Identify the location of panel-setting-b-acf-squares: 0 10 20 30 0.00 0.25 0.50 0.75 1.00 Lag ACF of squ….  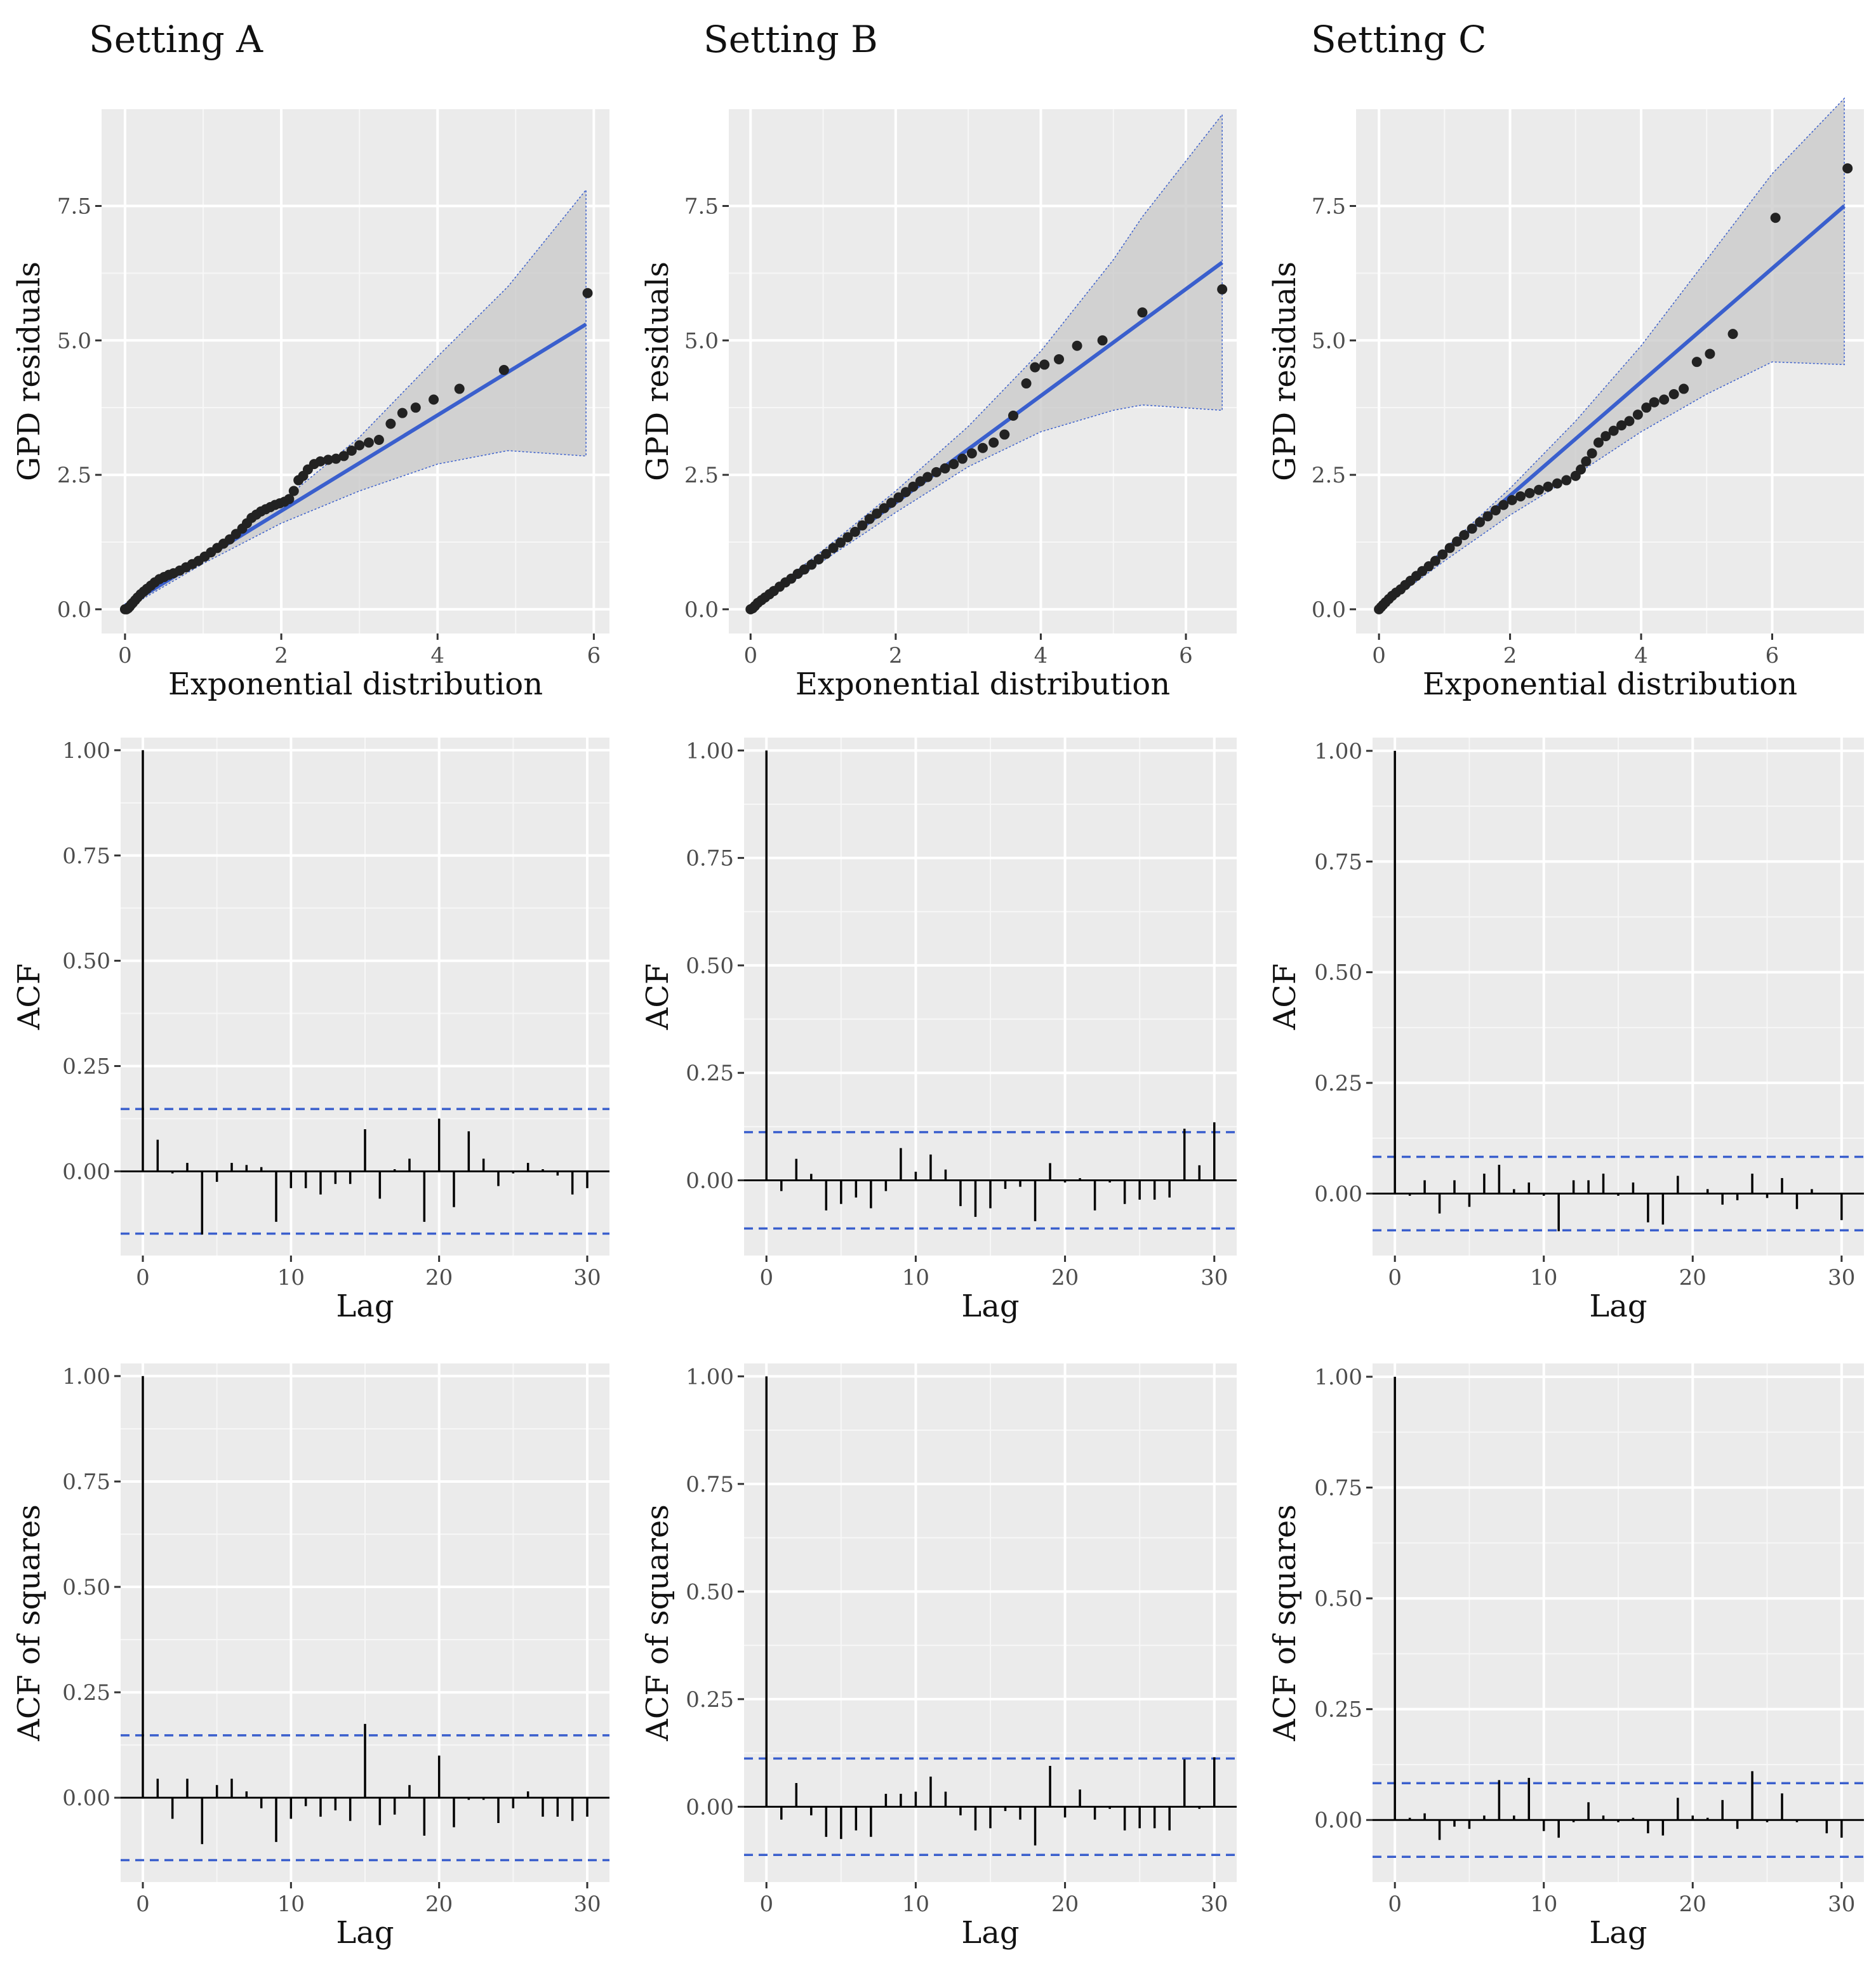
(938, 1657).